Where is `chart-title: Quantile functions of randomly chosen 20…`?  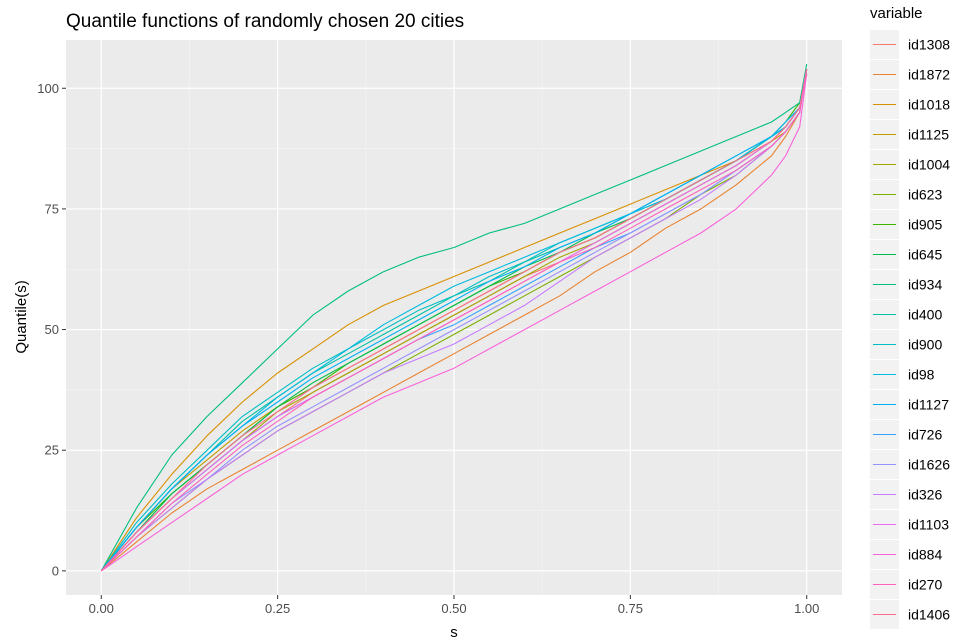 chart-title: Quantile functions of randomly chosen 20… is located at coordinates (265, 21).